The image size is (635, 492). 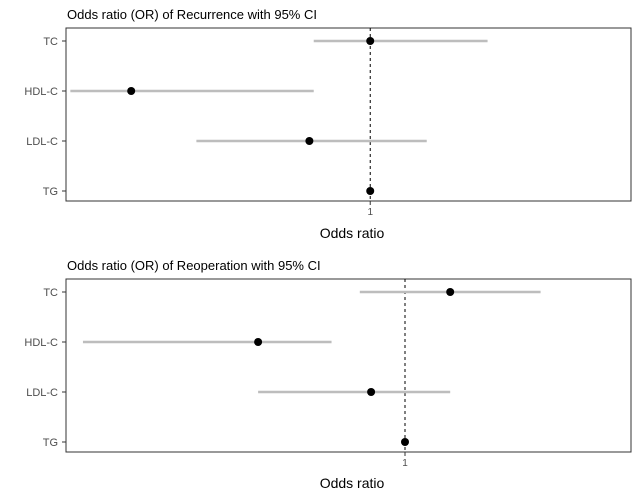 What do you see at coordinates (405, 463) in the screenshot?
I see `reoperation-x-tick-label: 1` at bounding box center [405, 463].